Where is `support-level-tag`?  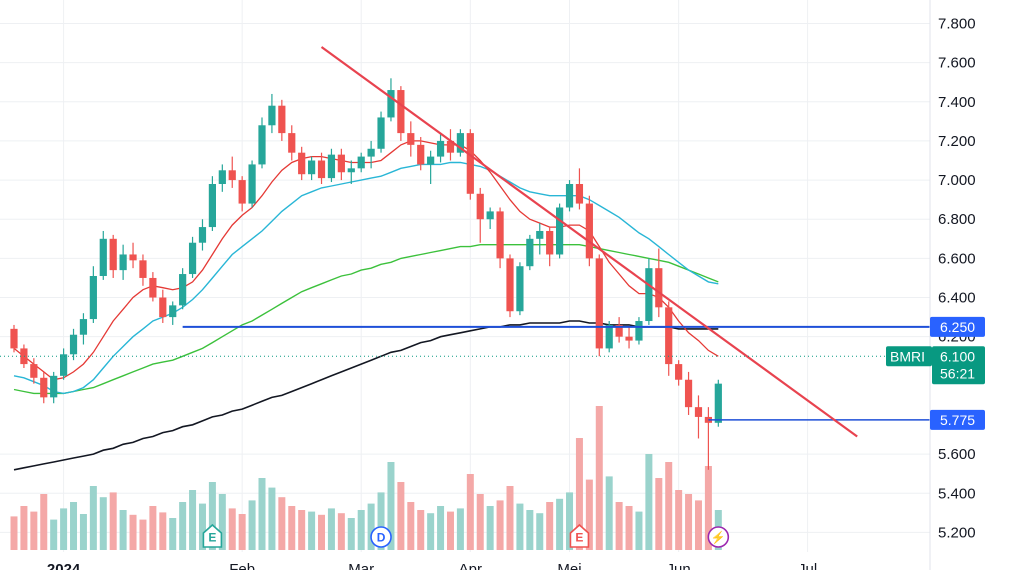 support-level-tag is located at coordinates (957, 326).